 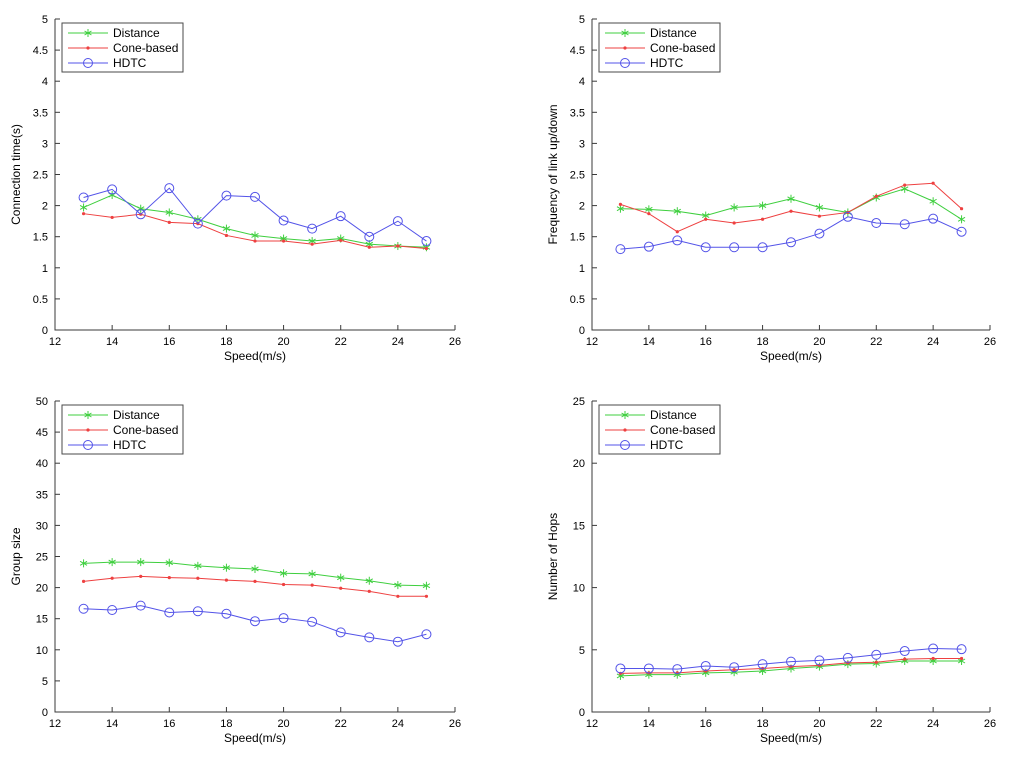 I want to click on y-tick-label: 25, so click(x=42, y=558).